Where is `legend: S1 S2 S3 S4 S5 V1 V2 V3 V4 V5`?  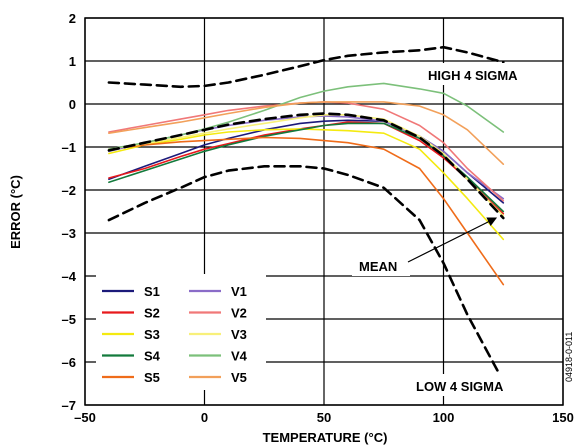 legend: S1 S2 S3 S4 S5 V1 V2 V3 V4 V5 is located at coordinates (181, 332).